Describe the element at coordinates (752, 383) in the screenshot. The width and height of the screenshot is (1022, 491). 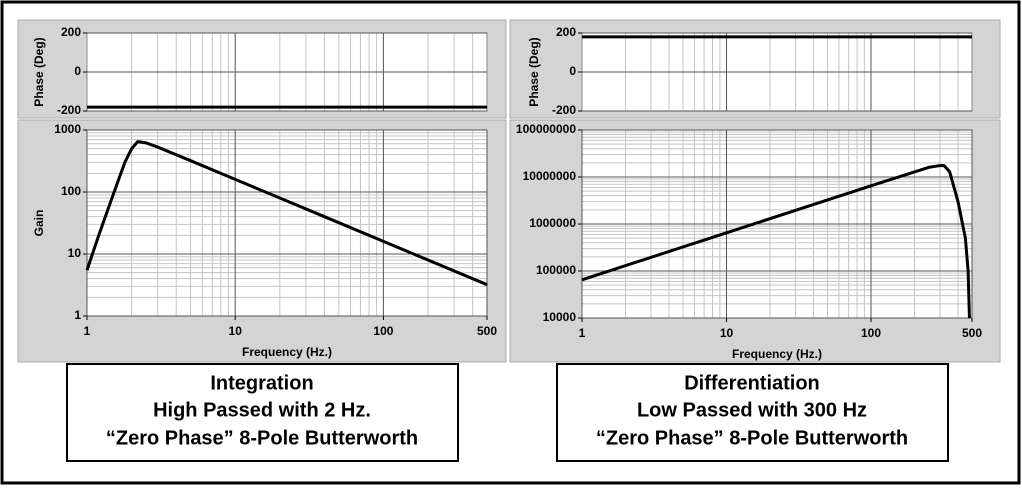
I see `caption: Differentiation` at that location.